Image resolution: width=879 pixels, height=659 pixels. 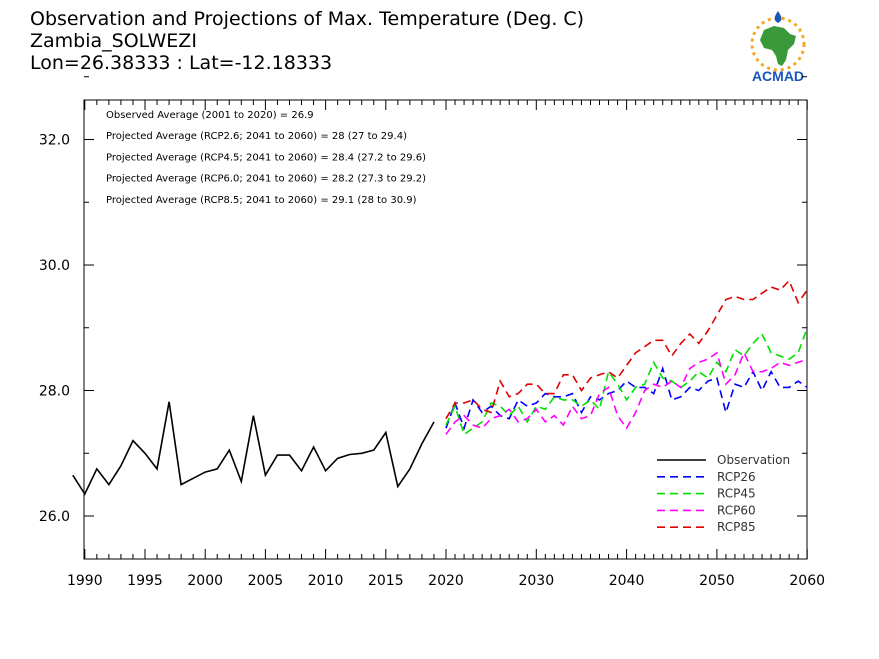 I want to click on x-tick-label: 2010, so click(x=326, y=581).